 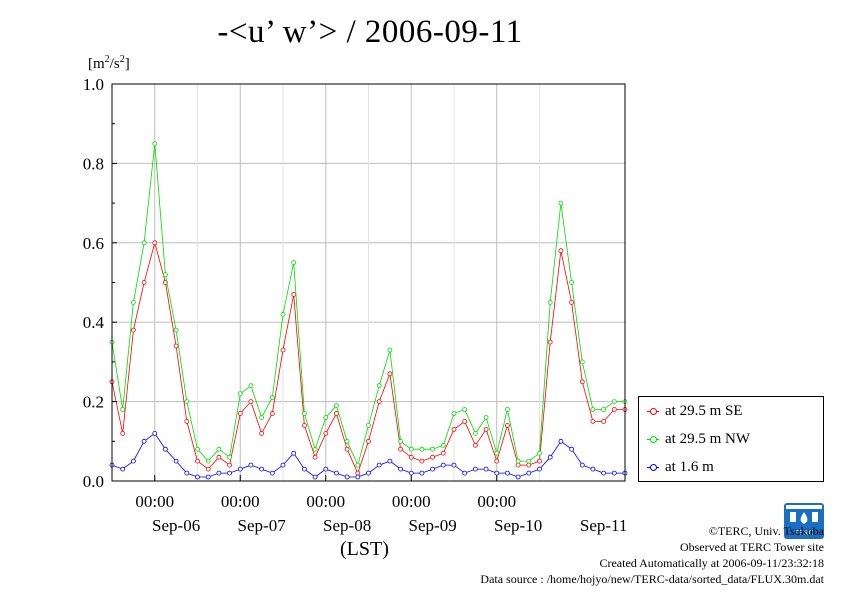 I want to click on y-tick-label: 0.4, so click(x=94, y=322).